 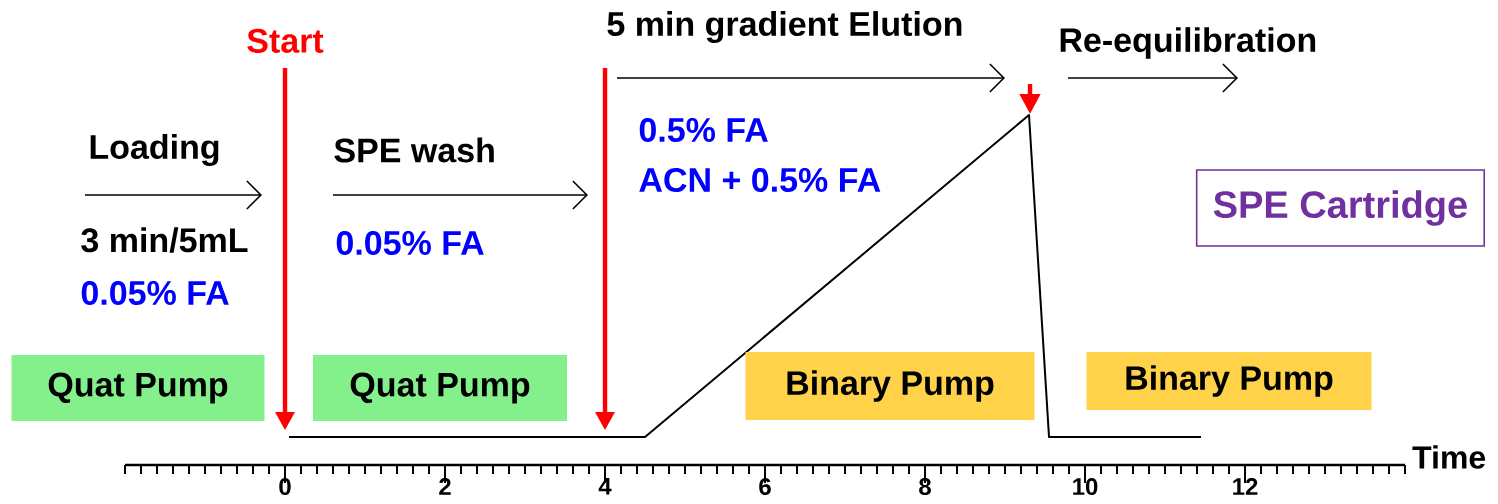 I want to click on x-tick-label: 6, so click(x=765, y=487).